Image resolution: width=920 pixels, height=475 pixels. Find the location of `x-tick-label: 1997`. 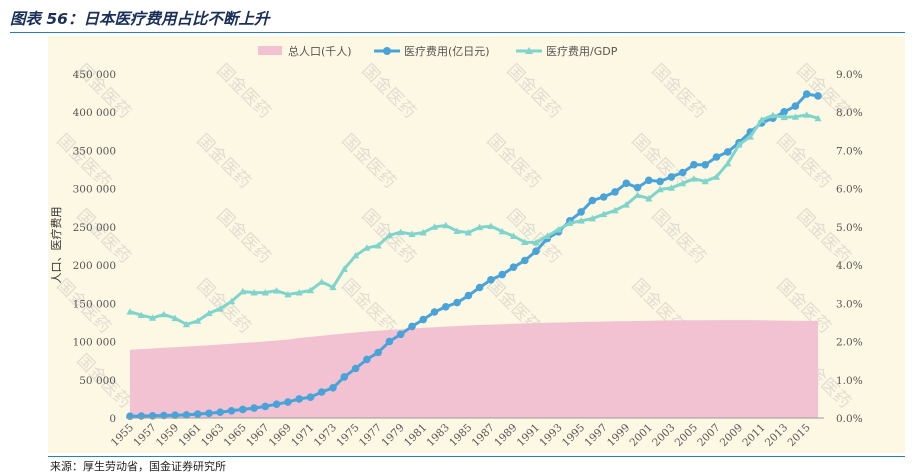

x-tick-label: 1997 is located at coordinates (595, 435).